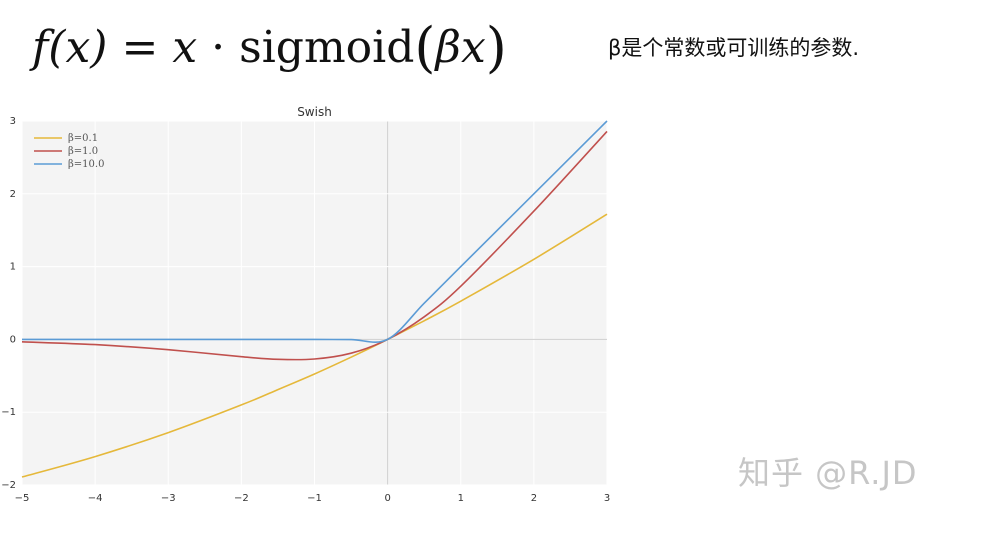 Image resolution: width=992 pixels, height=538 pixels. What do you see at coordinates (314, 112) in the screenshot?
I see `chart-title: Swish` at bounding box center [314, 112].